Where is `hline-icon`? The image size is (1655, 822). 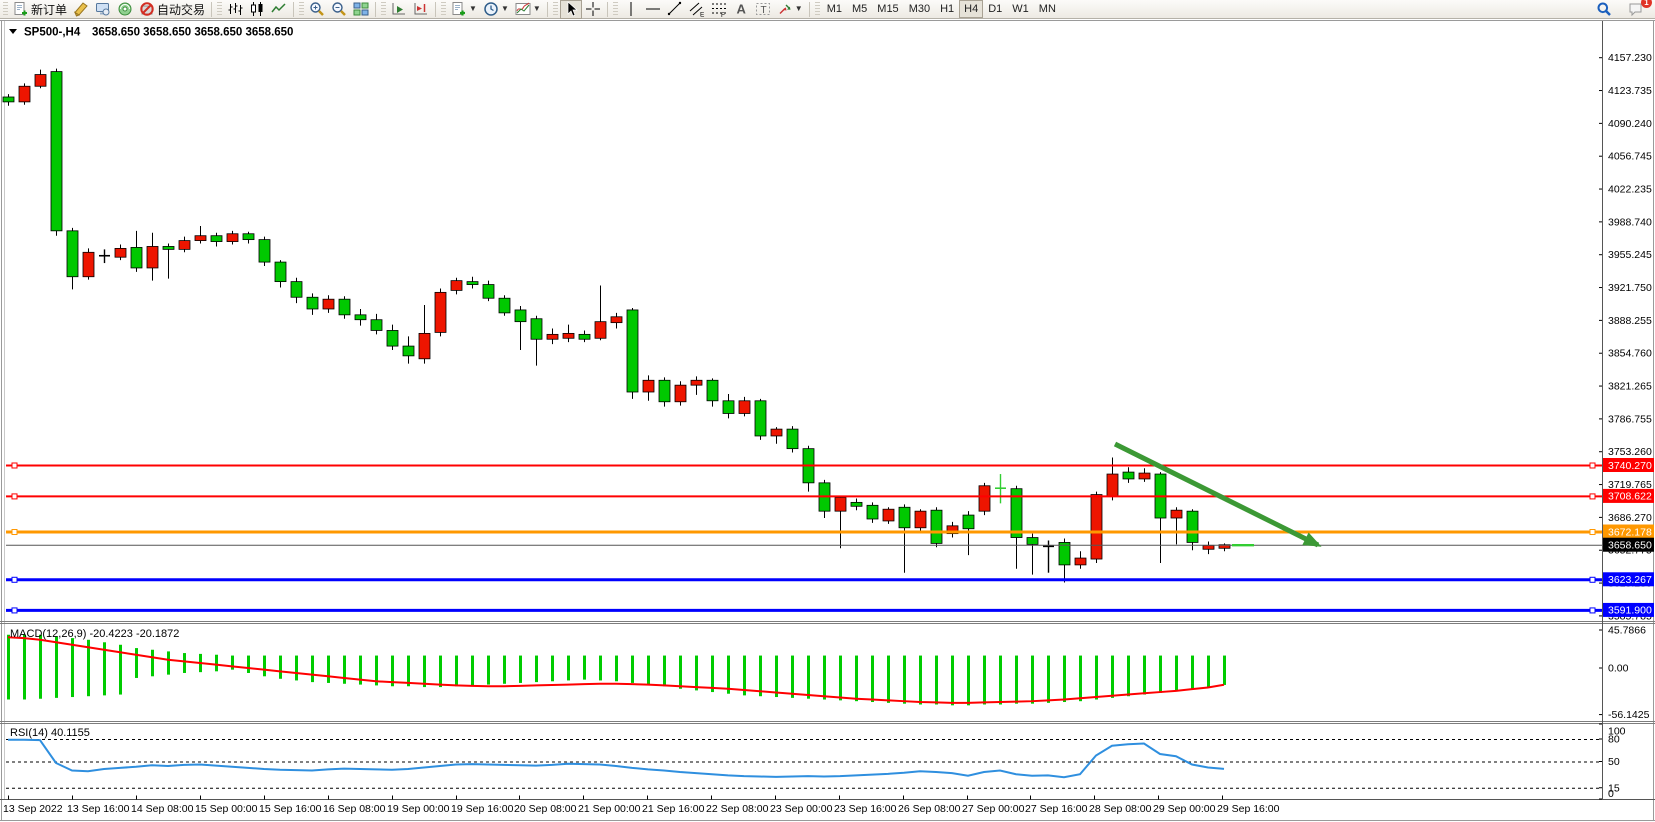
hline-icon is located at coordinates (652, 9).